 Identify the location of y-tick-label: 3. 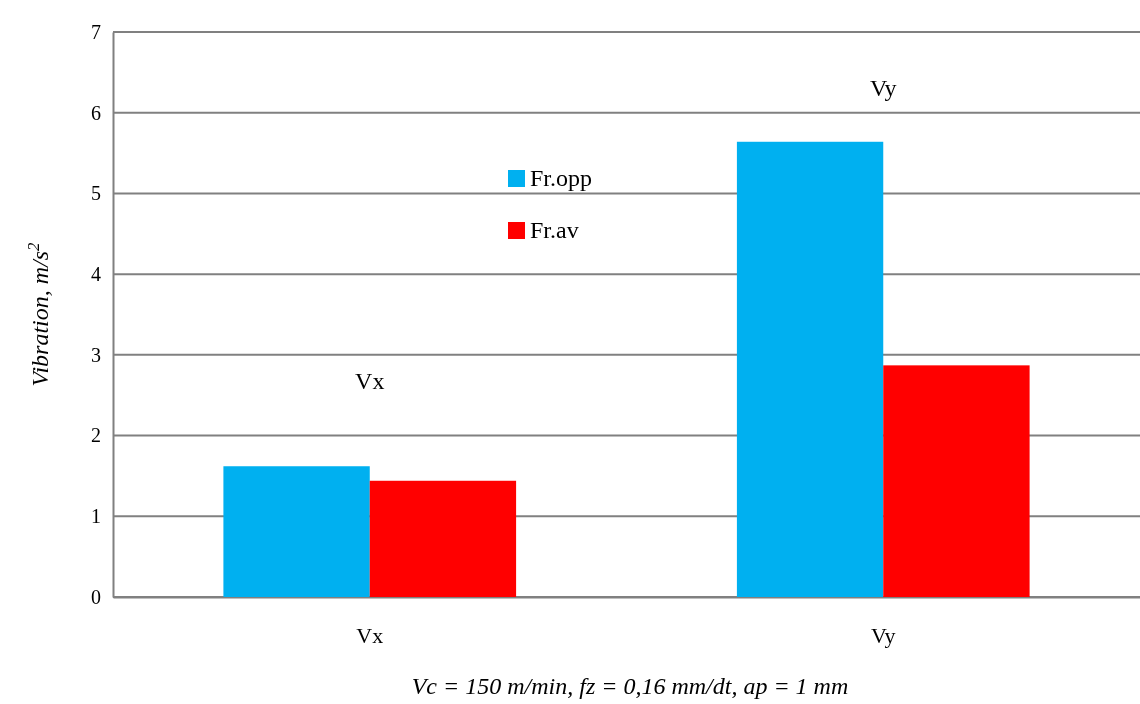
(96, 354).